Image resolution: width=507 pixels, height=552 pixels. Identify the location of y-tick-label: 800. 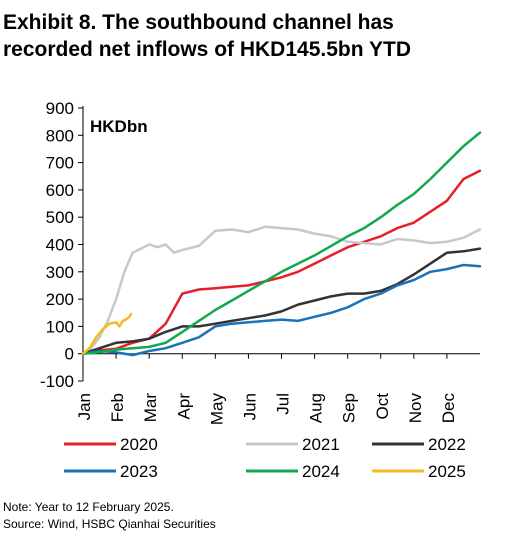
(60, 135).